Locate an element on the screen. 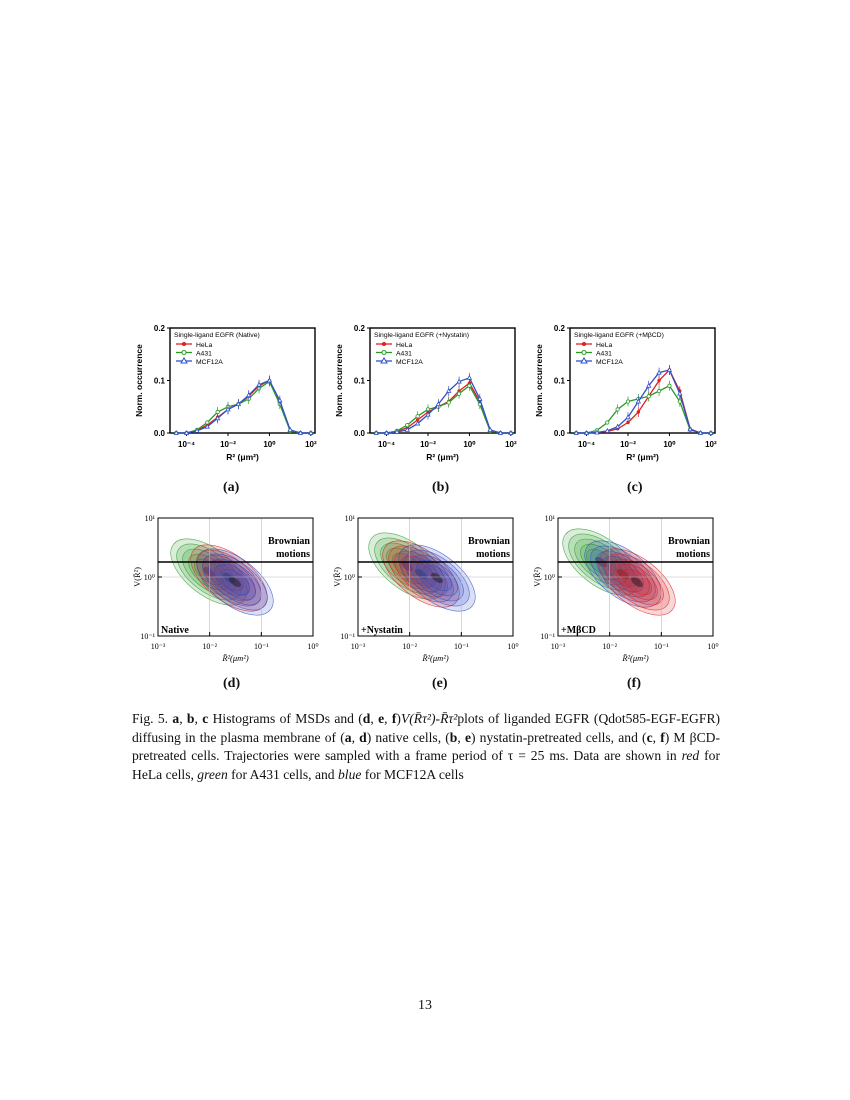 The height and width of the screenshot is (1100, 850). caption-text-1: Histograms of MSDs and ( is located at coordinates (287, 718).